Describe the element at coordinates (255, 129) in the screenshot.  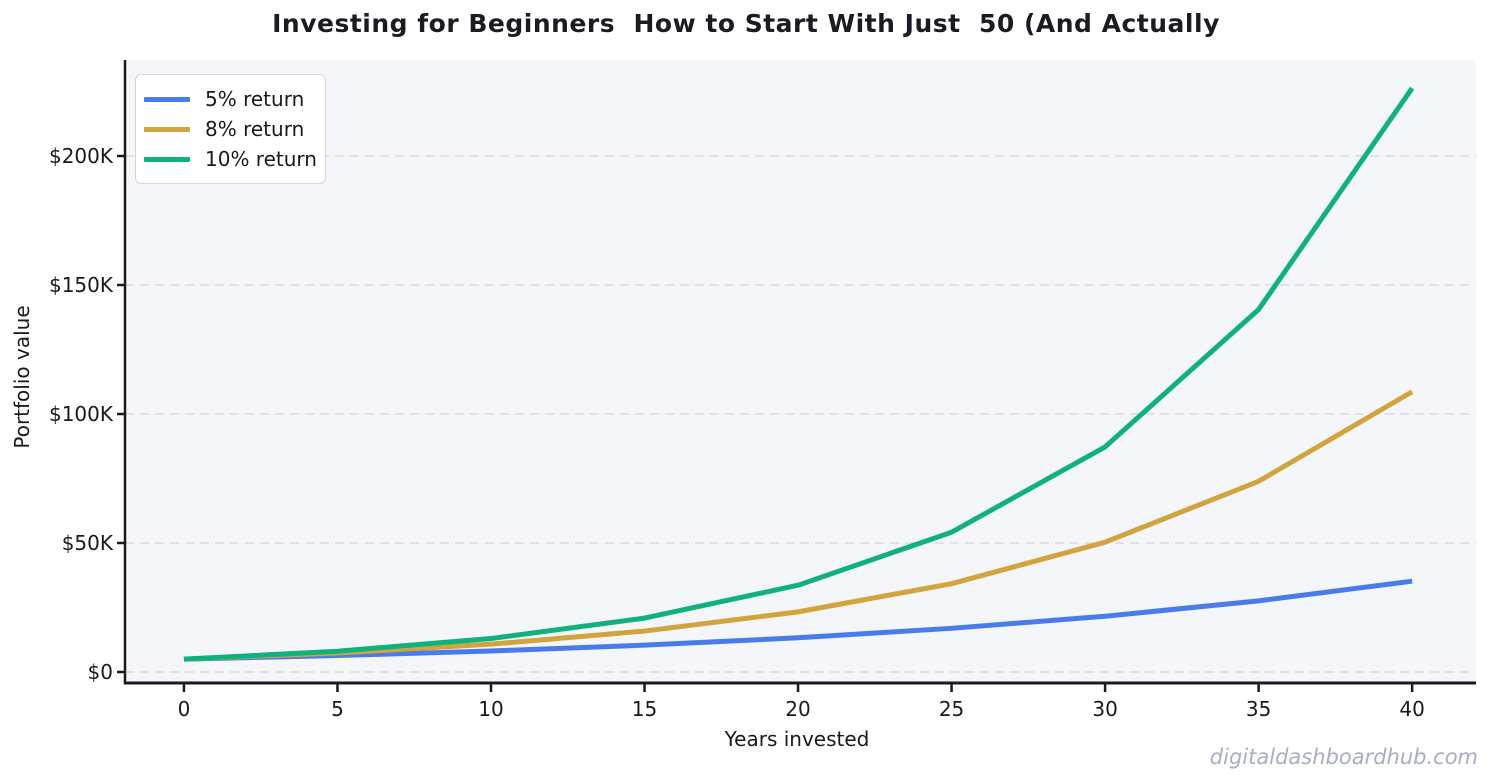
I see `legend-label: 8% return` at that location.